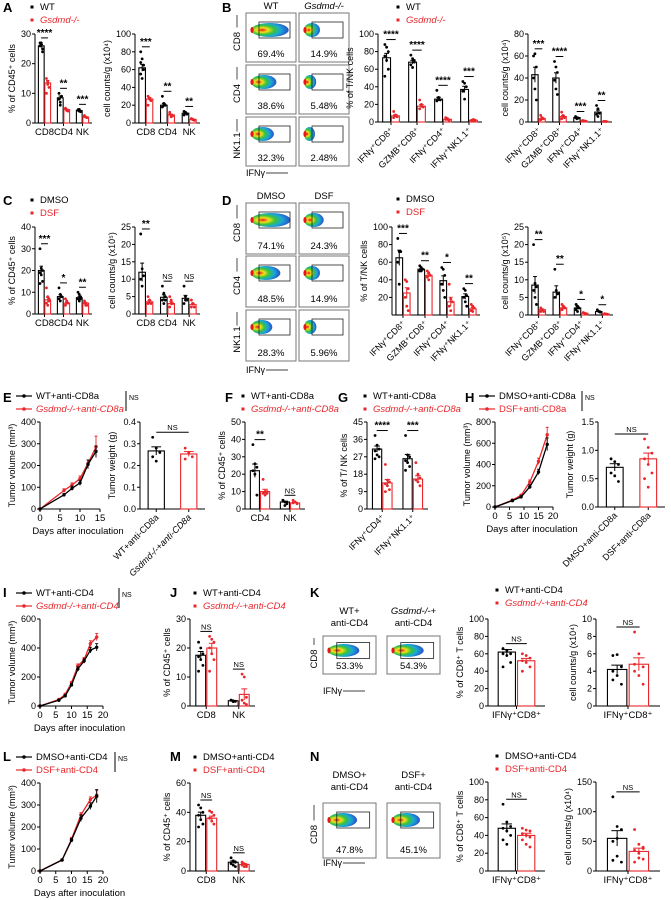 The height and width of the screenshot is (900, 671). I want to click on flow-plot-frame, so click(271, 89).